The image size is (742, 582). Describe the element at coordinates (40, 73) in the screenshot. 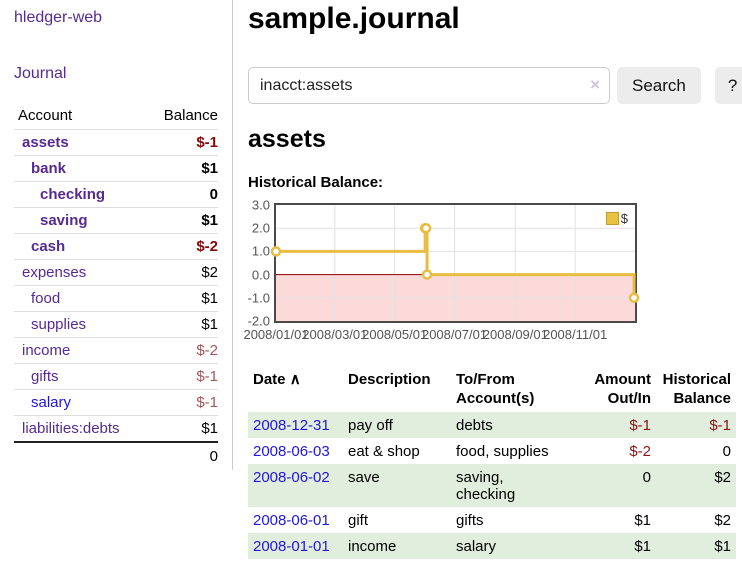

I see `sidebar-item-journal: Journal` at that location.